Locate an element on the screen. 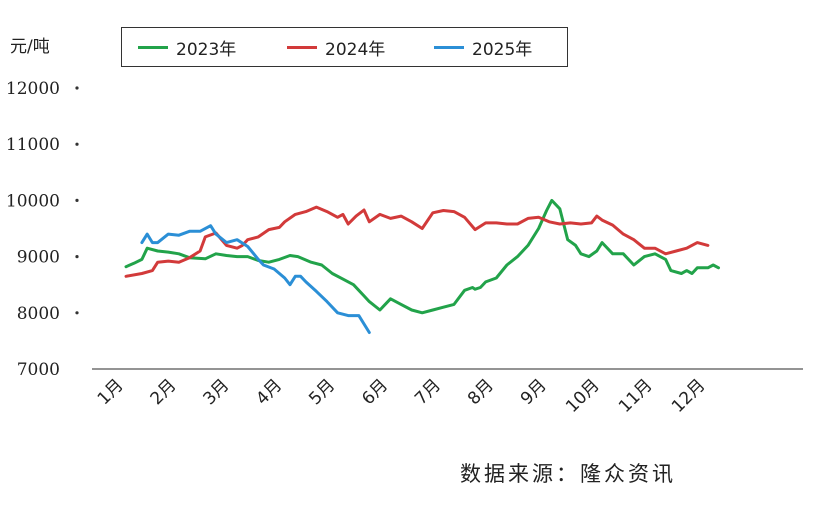  legend-swatch-2023 is located at coordinates (153, 47).